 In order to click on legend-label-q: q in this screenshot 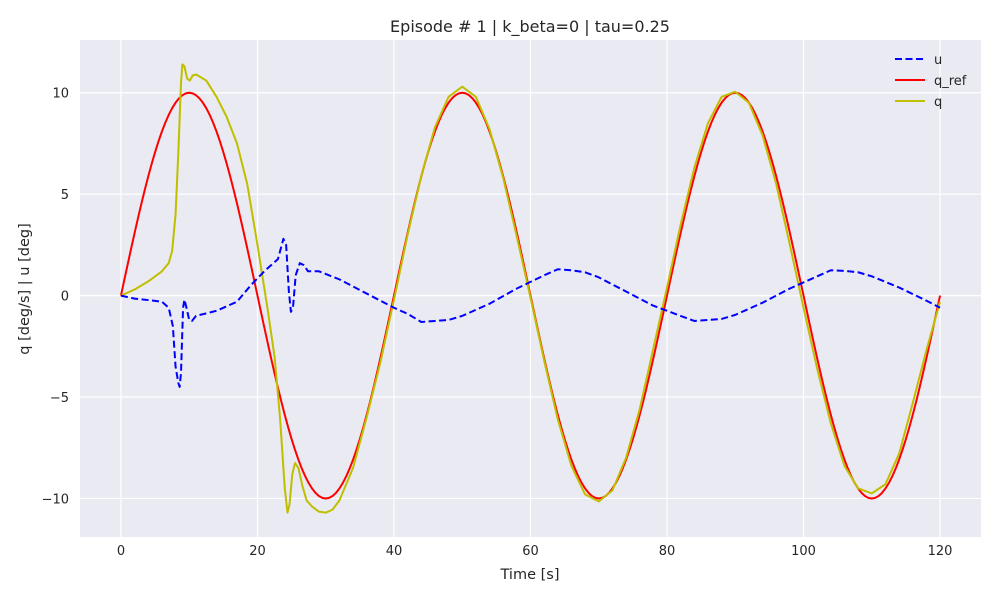, I will do `click(938, 102)`.